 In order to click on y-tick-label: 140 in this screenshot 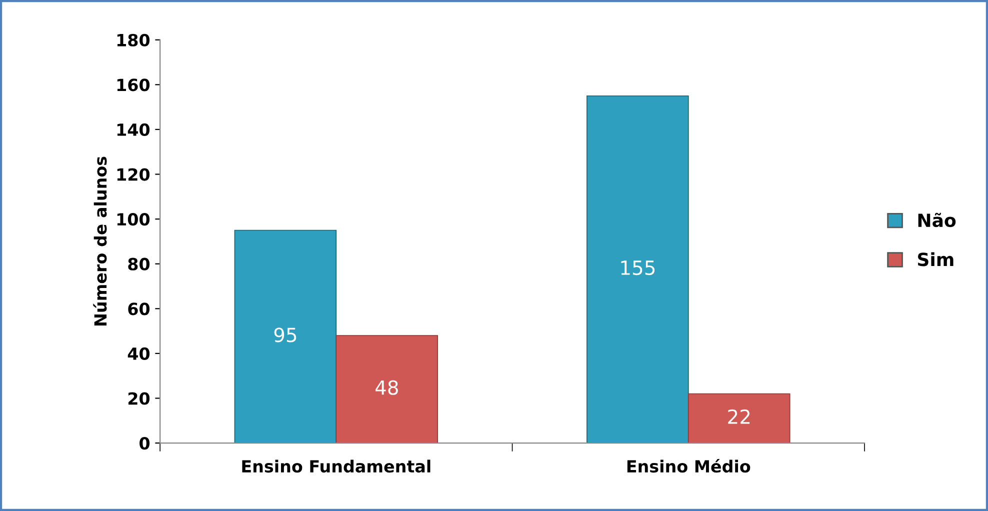, I will do `click(133, 129)`.